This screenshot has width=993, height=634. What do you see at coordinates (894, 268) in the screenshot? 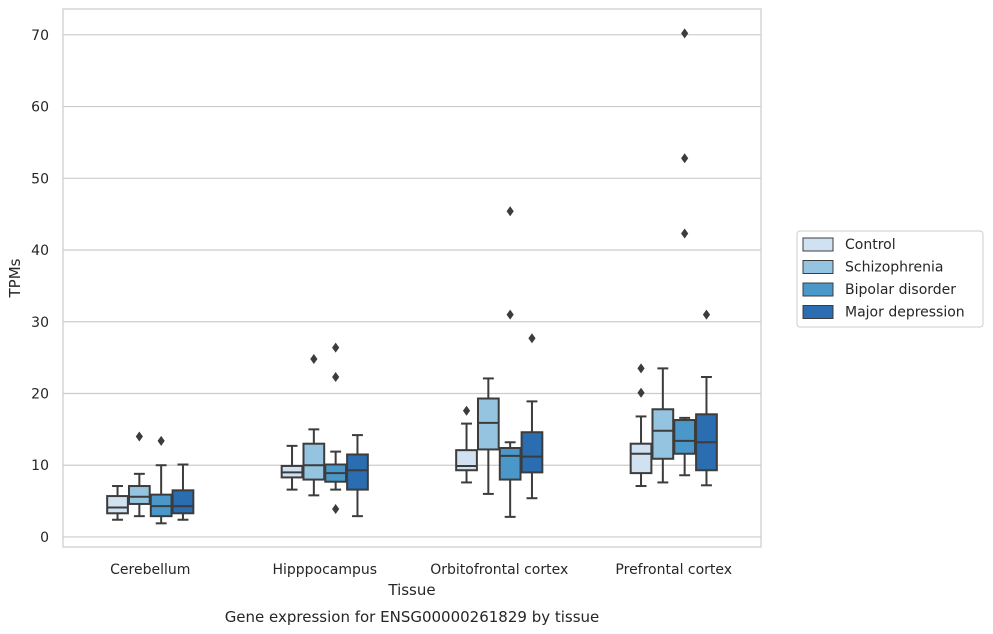
I see `legend-label-1: Schizophrenia` at bounding box center [894, 268].